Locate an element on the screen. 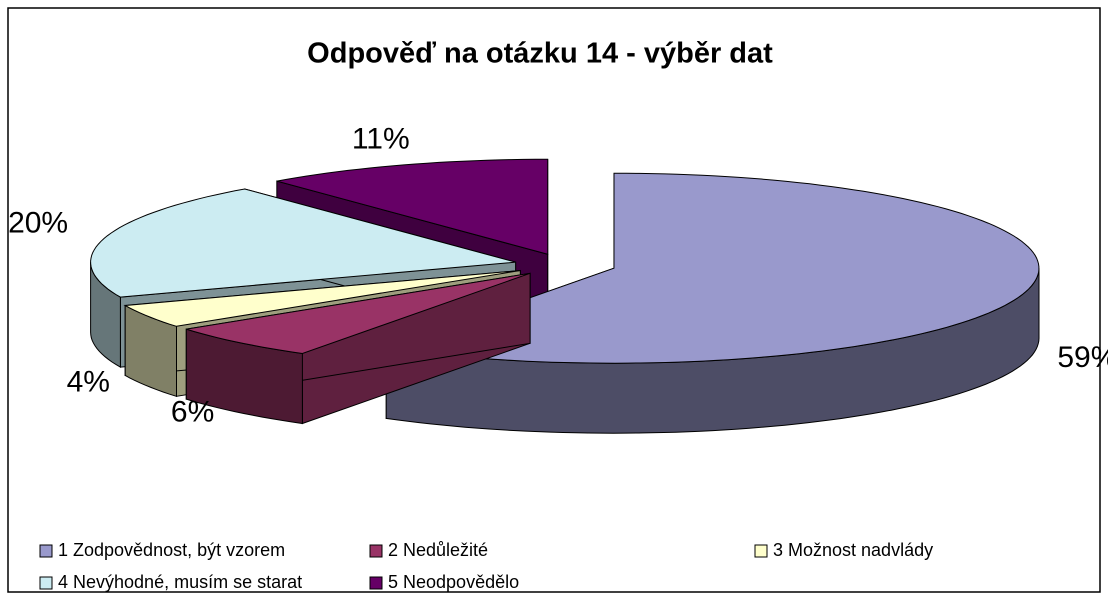  legend-label: 1 Zodpovědnost, být vzorem is located at coordinates (171, 550).